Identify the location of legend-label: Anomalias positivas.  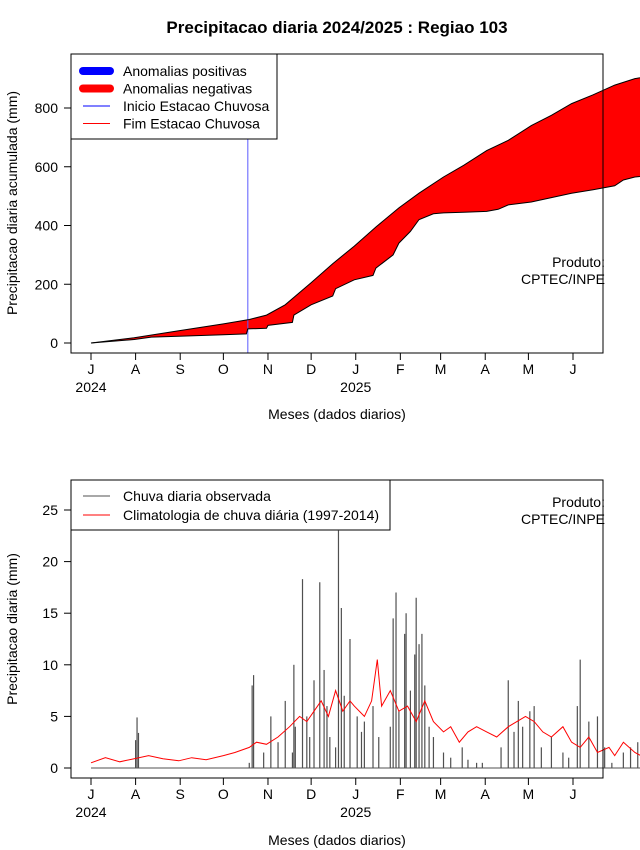
(185, 71).